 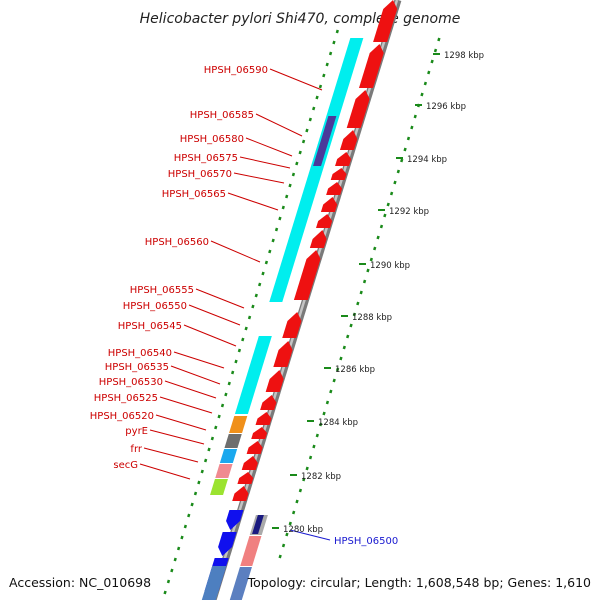 I want to click on gene-label: HPSH_06545, so click(x=150, y=326).